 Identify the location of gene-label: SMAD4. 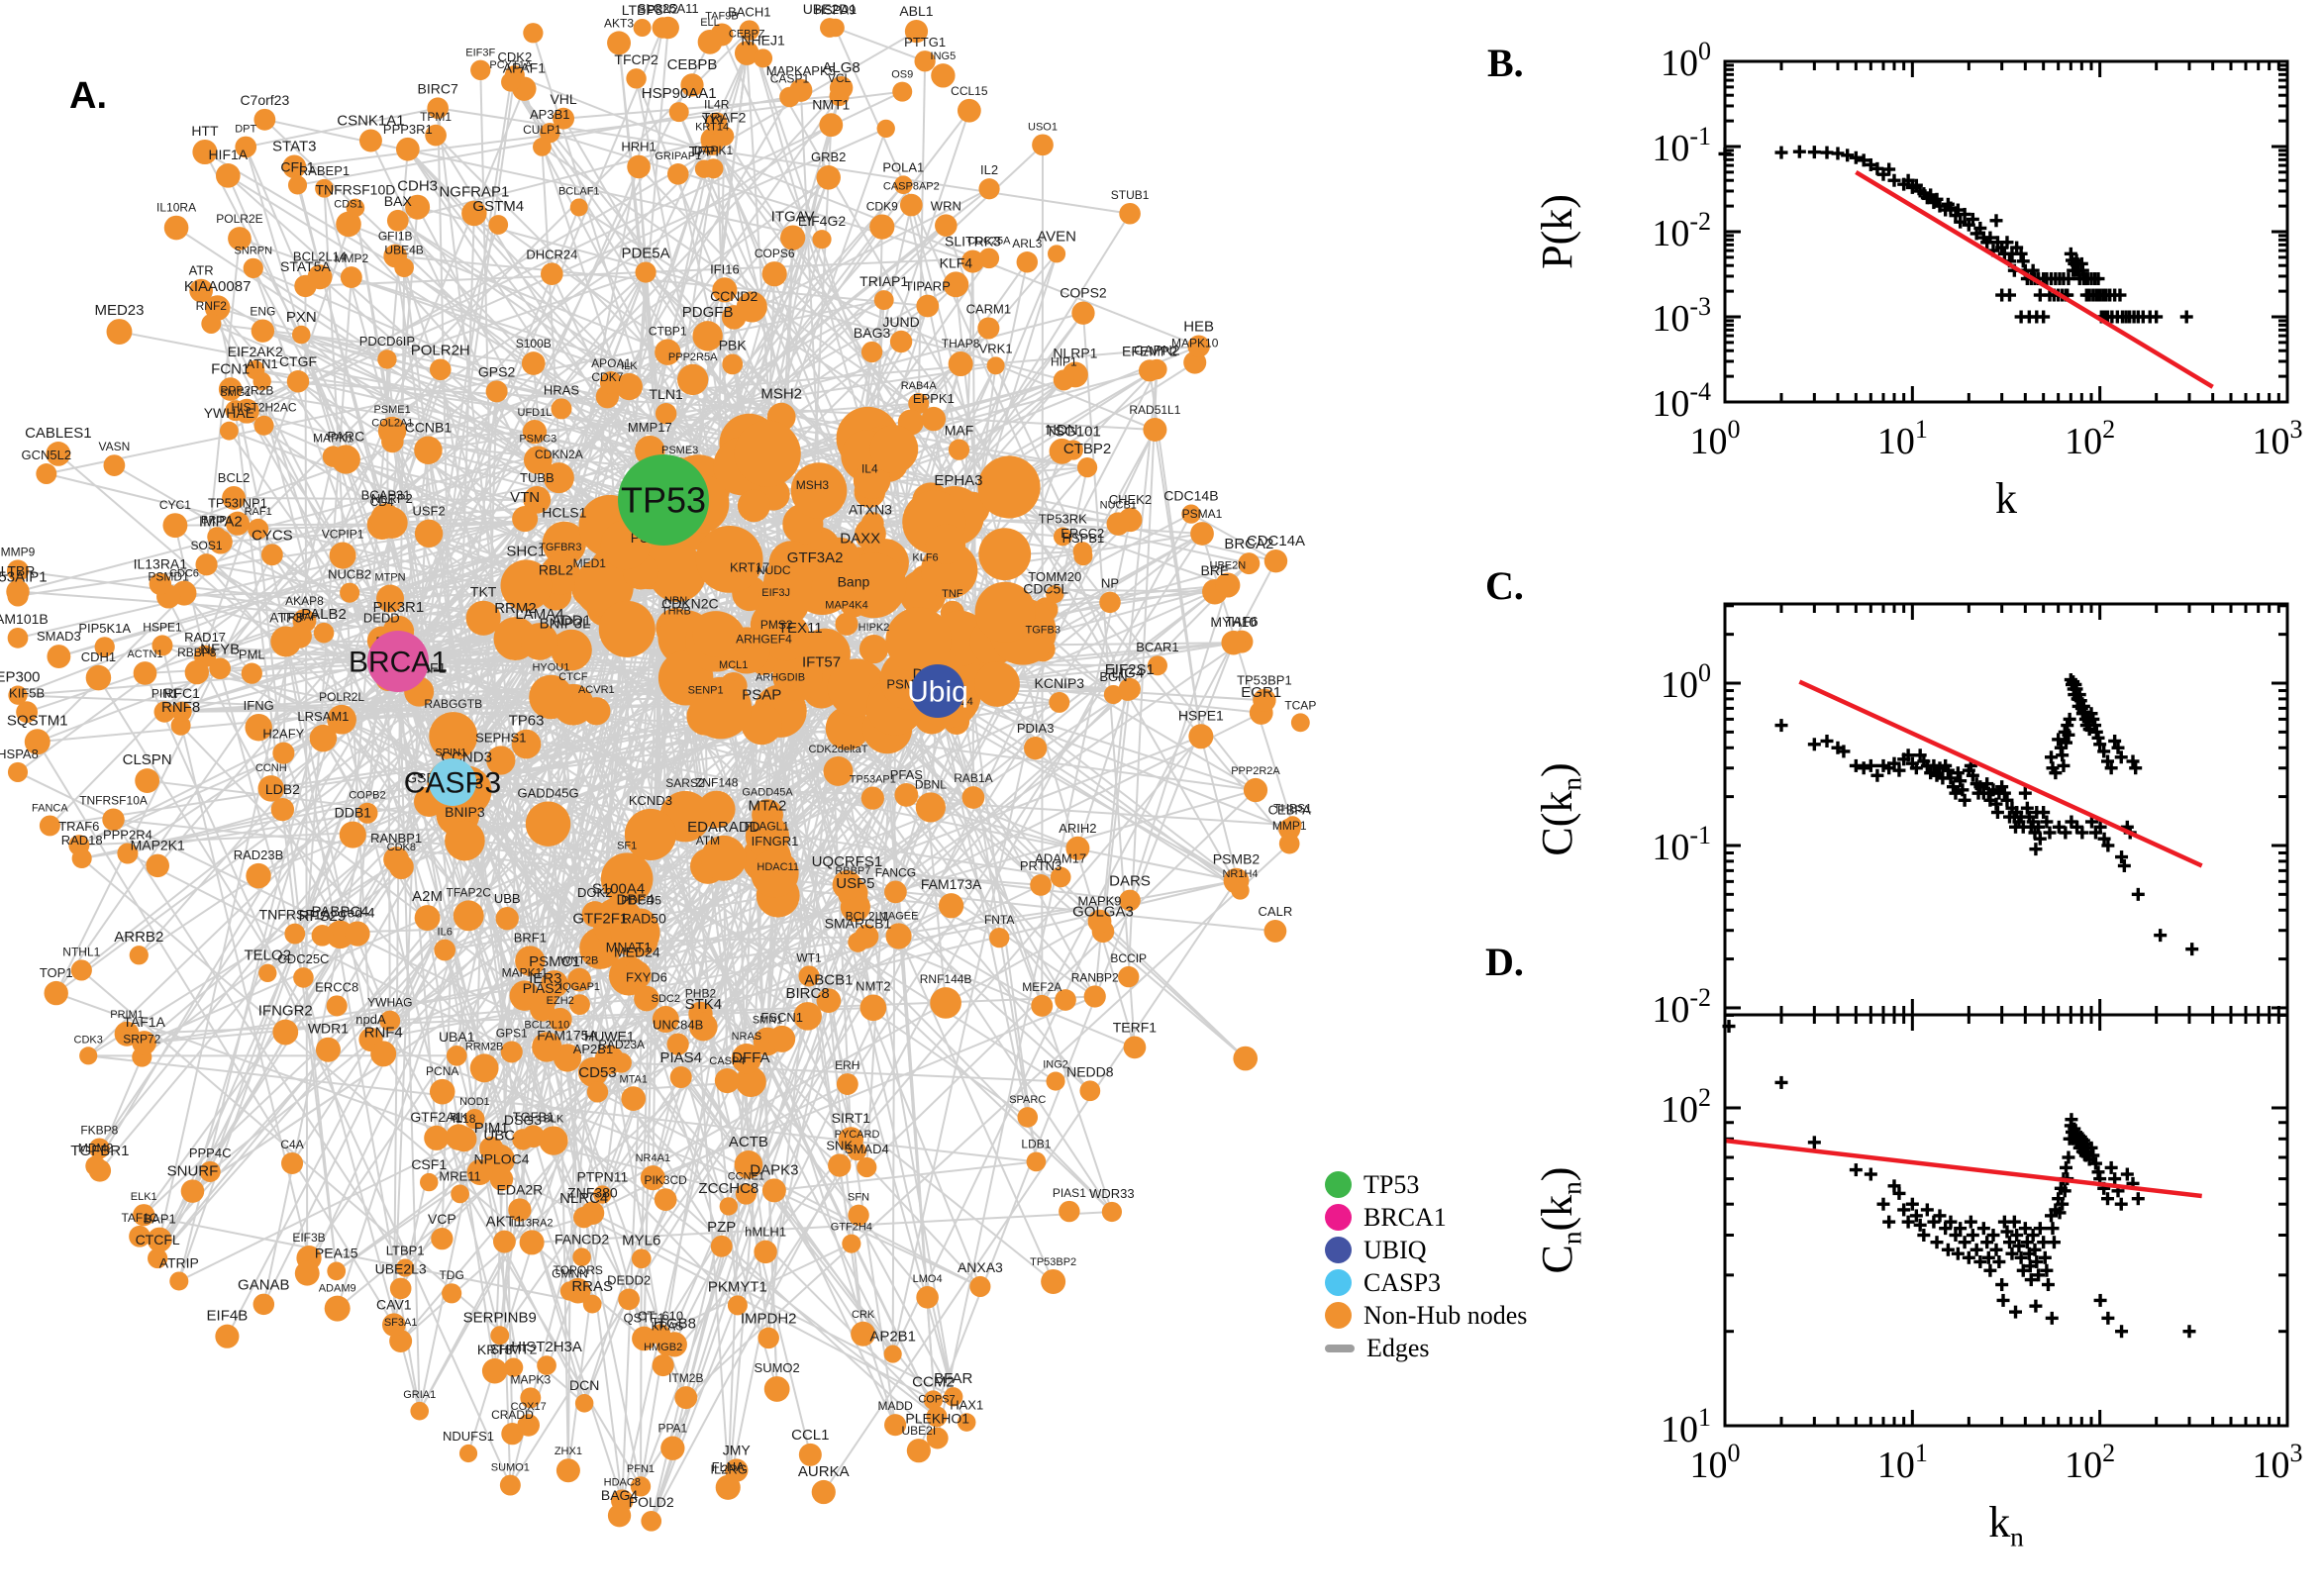
(867, 1149).